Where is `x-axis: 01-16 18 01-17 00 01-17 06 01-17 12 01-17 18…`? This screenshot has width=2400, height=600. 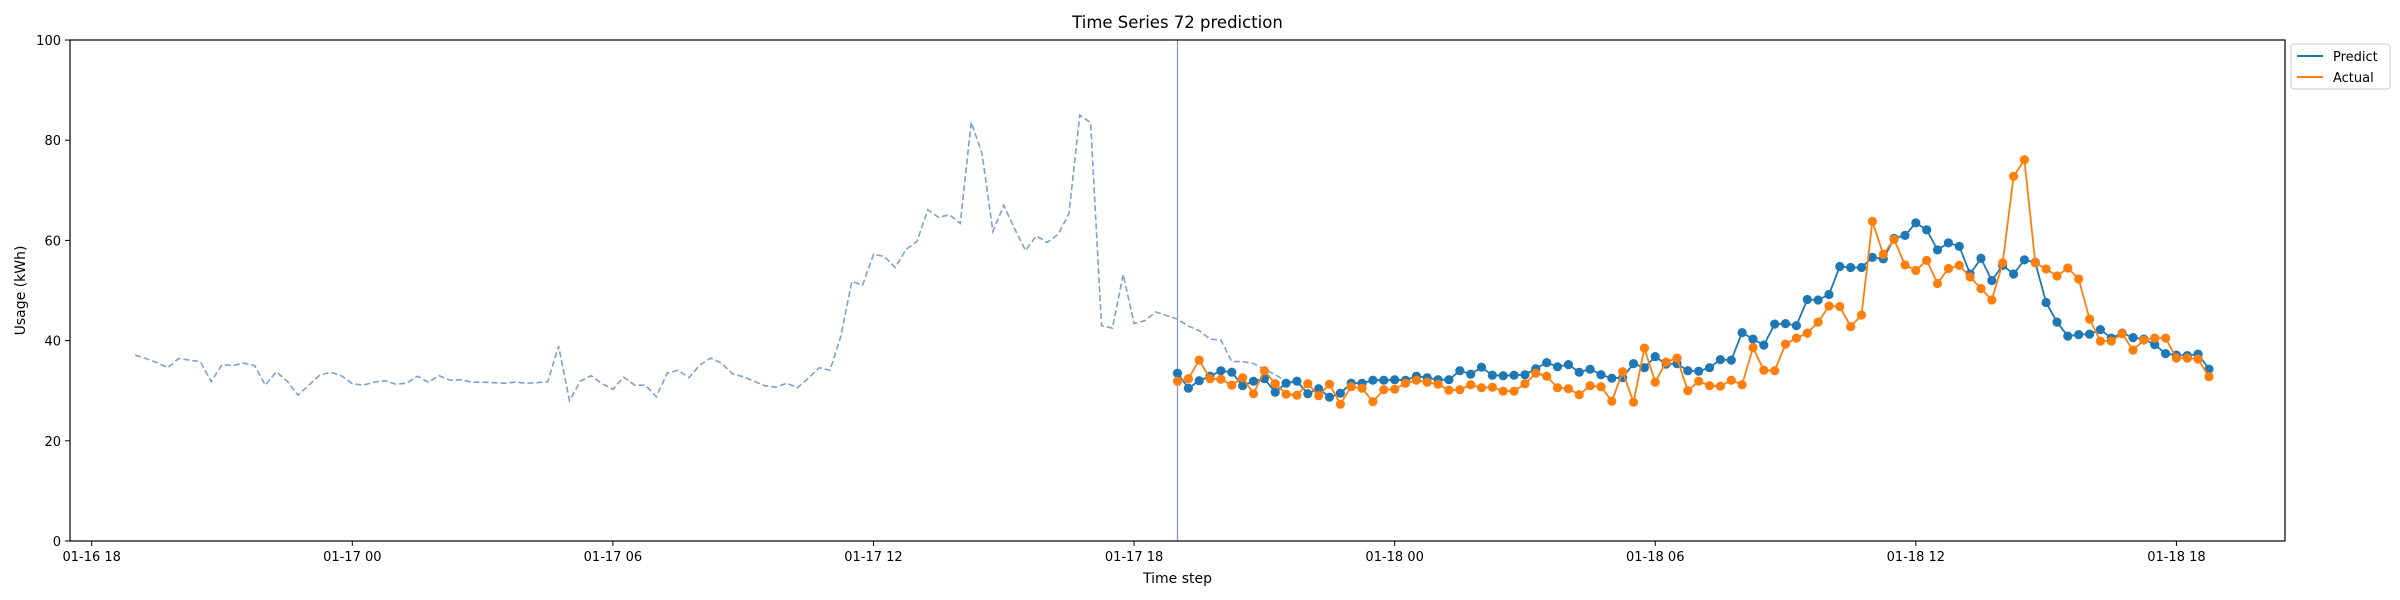
x-axis: 01-16 18 01-17 00 01-17 06 01-17 12 01-17 18… is located at coordinates (1134, 553).